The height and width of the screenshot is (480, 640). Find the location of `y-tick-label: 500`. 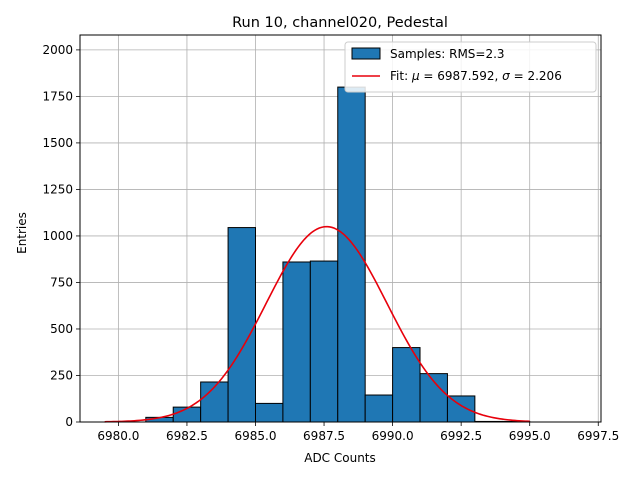

y-tick-label: 500 is located at coordinates (61, 329).